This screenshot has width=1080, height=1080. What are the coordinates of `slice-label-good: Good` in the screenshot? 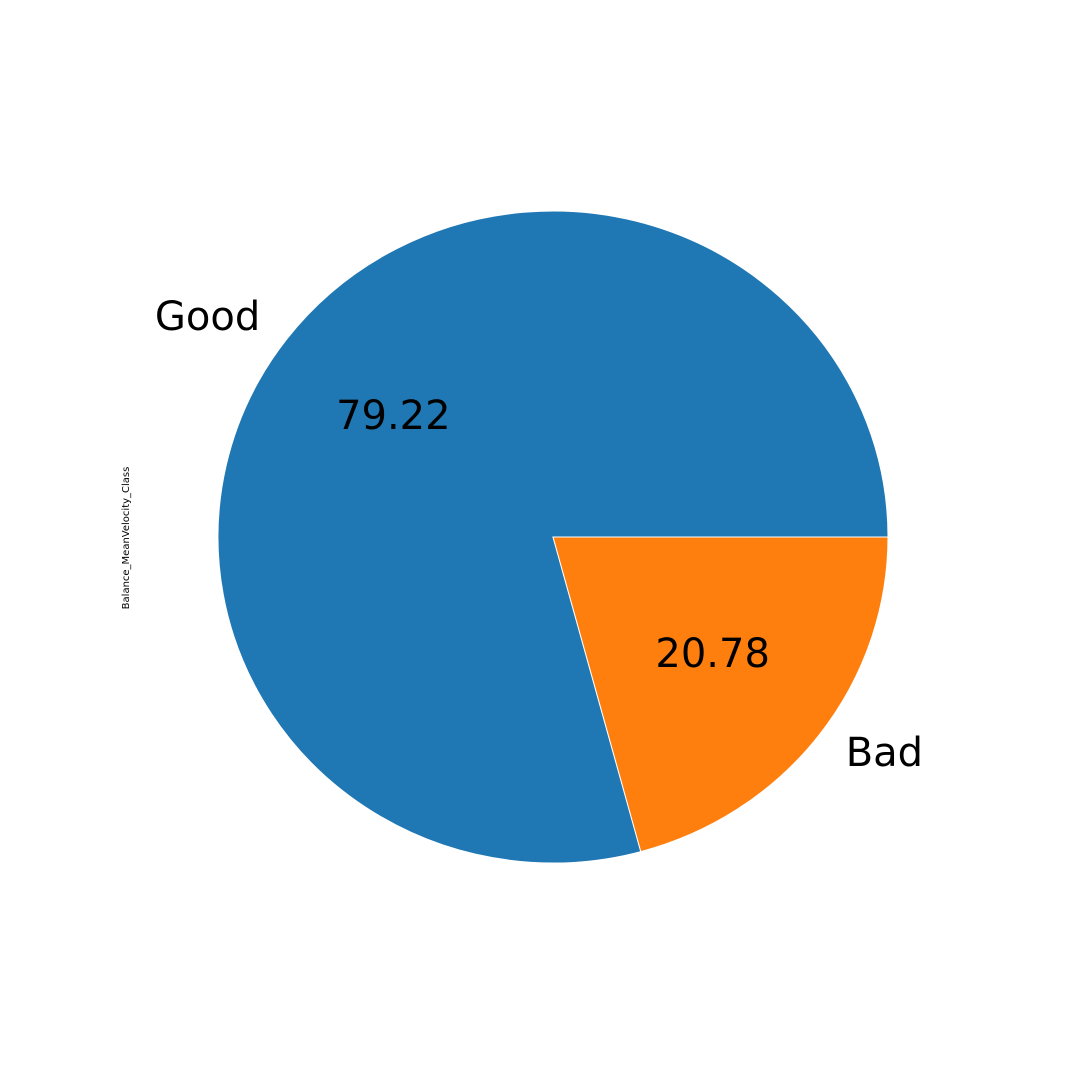 It's located at (207, 317).